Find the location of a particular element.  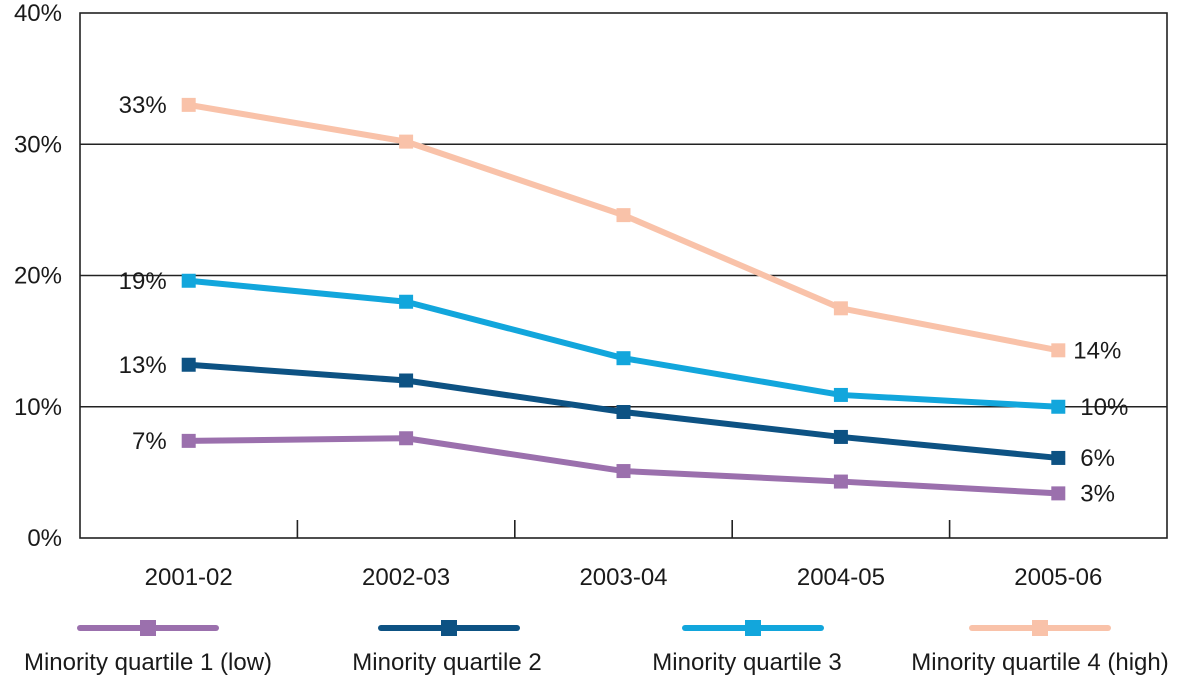

y-tick-label: 10% is located at coordinates (38, 407).